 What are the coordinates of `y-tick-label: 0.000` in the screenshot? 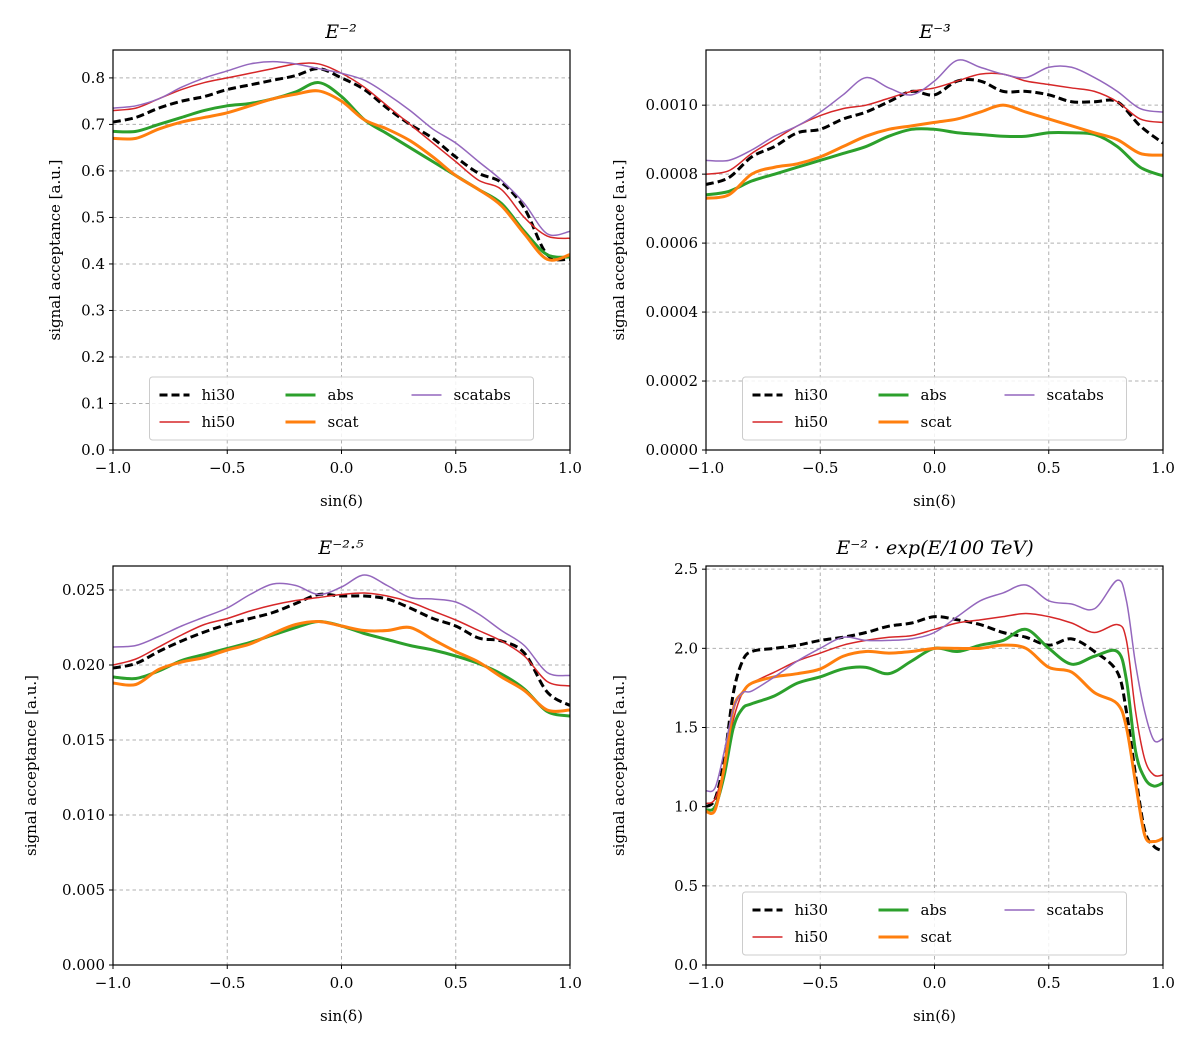 It's located at (83, 965).